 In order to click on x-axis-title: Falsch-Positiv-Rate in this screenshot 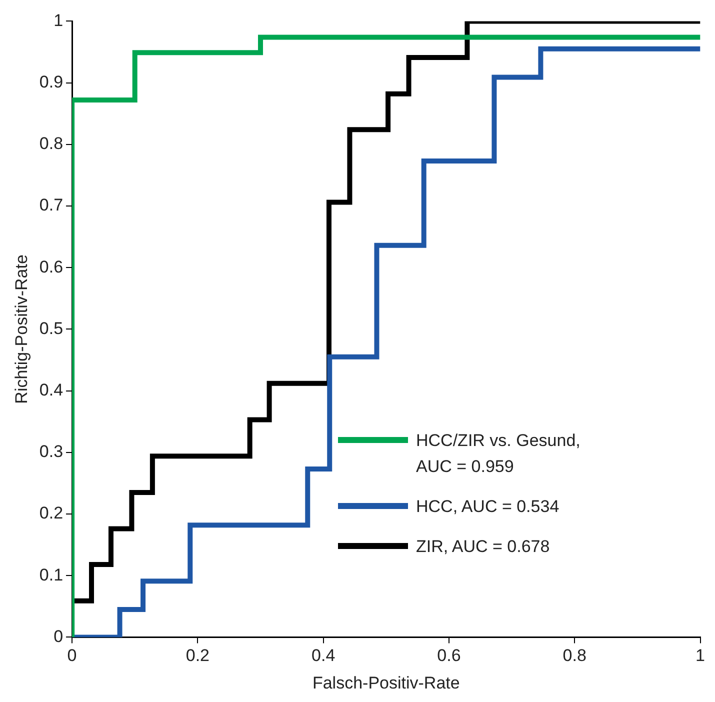, I will do `click(386, 682)`.